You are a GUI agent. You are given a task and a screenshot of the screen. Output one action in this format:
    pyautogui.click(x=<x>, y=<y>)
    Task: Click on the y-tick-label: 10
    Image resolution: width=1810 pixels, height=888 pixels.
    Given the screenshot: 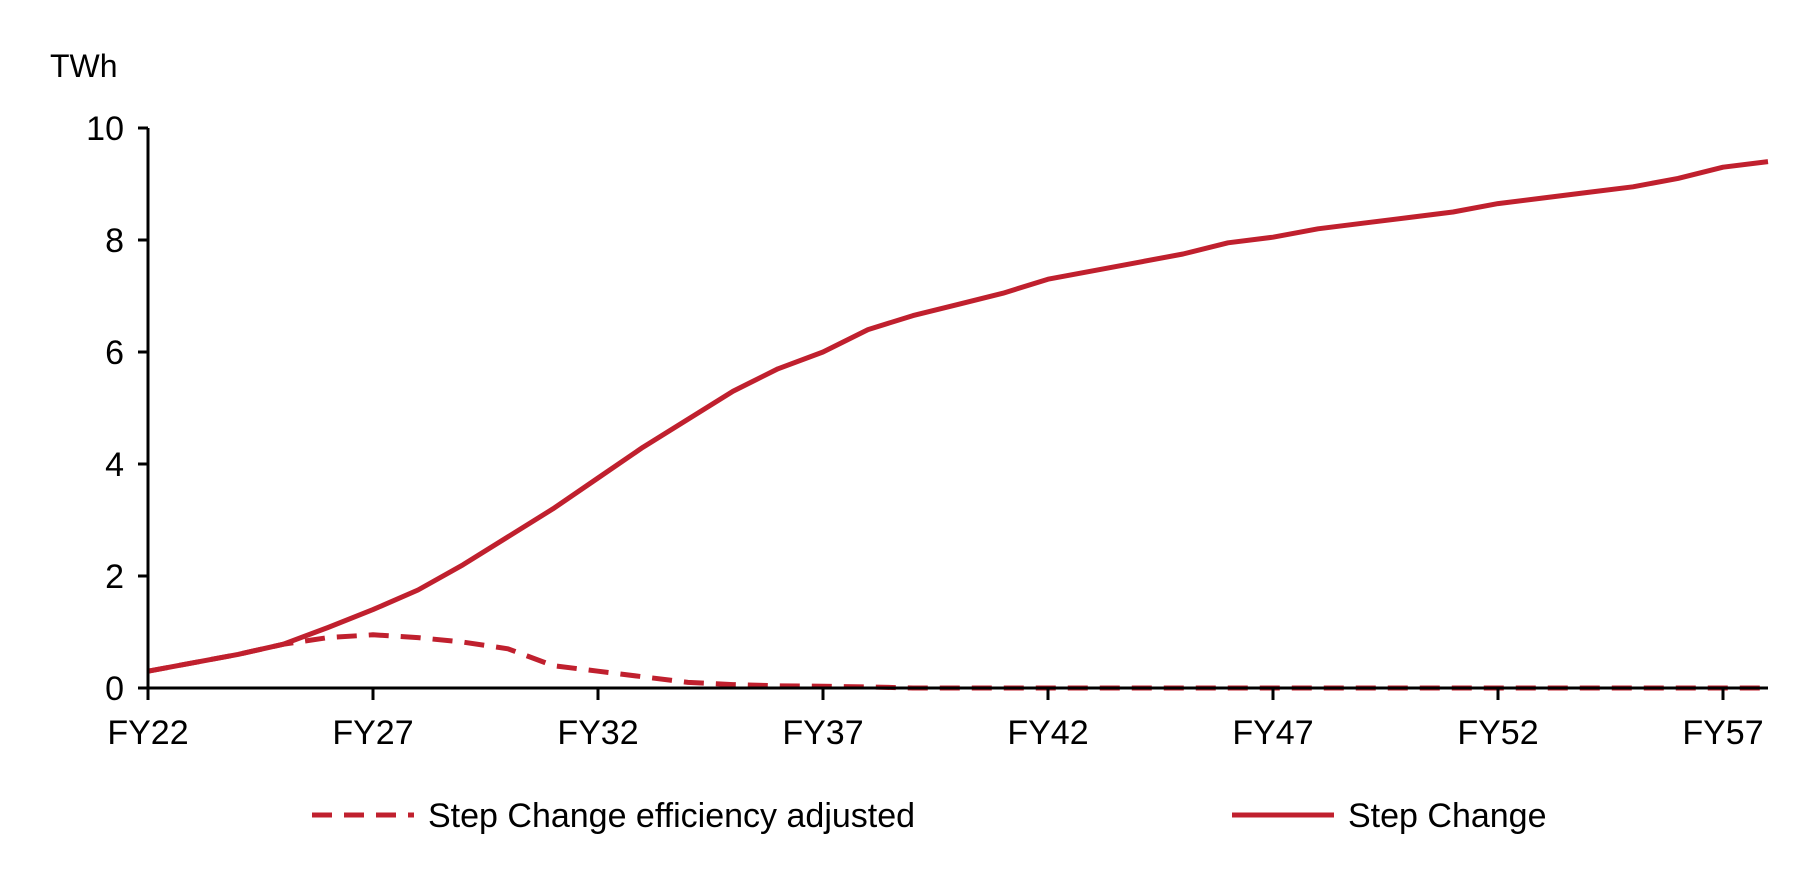 What is the action you would take?
    pyautogui.click(x=105, y=129)
    